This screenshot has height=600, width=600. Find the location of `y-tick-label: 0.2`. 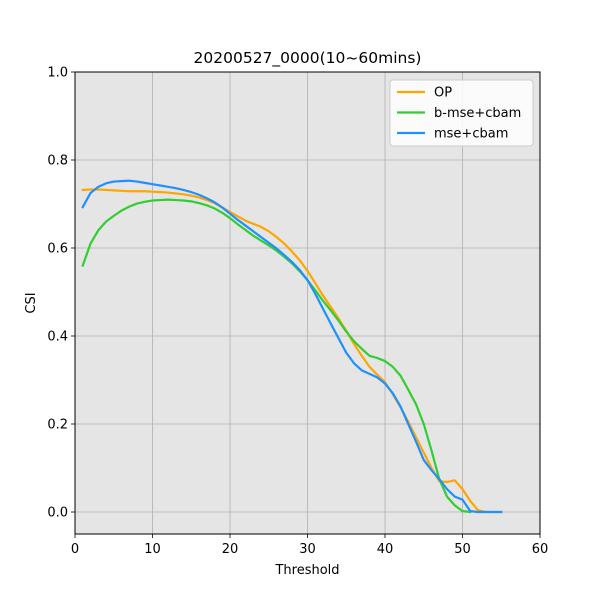

y-tick-label: 0.2 is located at coordinates (57, 425).